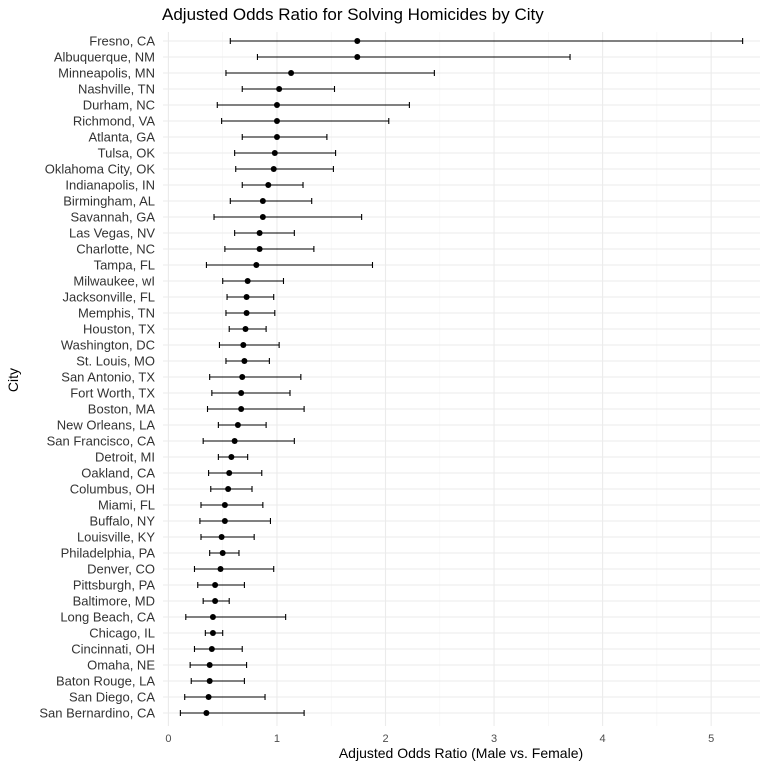 Image resolution: width=768 pixels, height=768 pixels. What do you see at coordinates (439, 739) in the screenshot?
I see `x-tick-labels: 0 1 2 3 4 5` at bounding box center [439, 739].